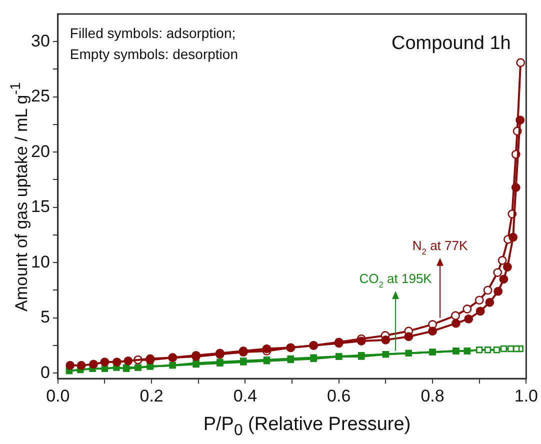 Image resolution: width=541 pixels, height=444 pixels. Describe the element at coordinates (58, 396) in the screenshot. I see `x-tick-label: 0.0` at that location.